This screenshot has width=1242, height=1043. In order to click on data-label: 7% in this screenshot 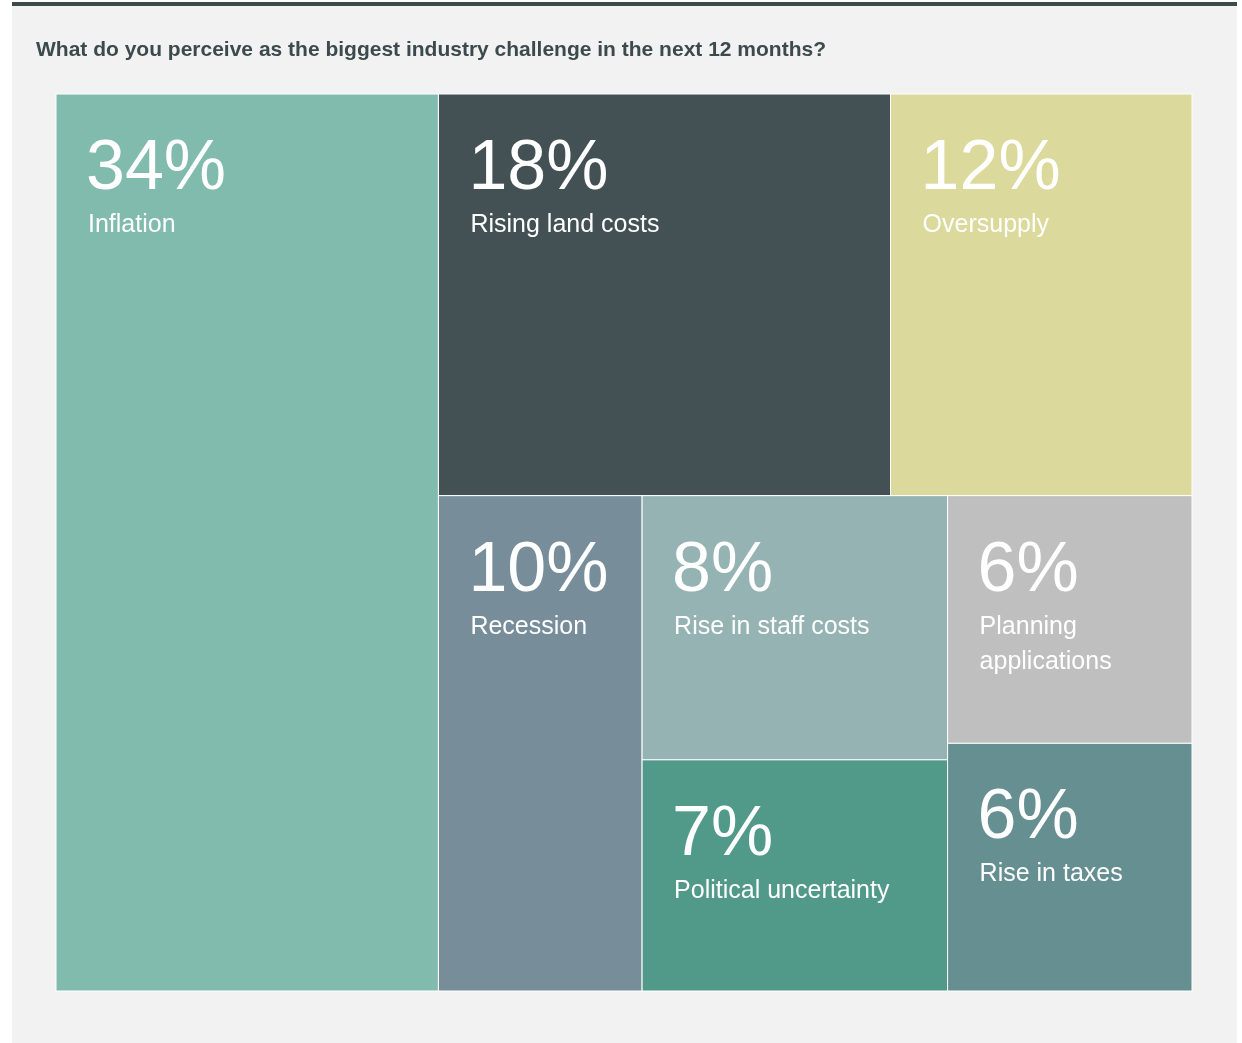, I will do `click(723, 830)`.